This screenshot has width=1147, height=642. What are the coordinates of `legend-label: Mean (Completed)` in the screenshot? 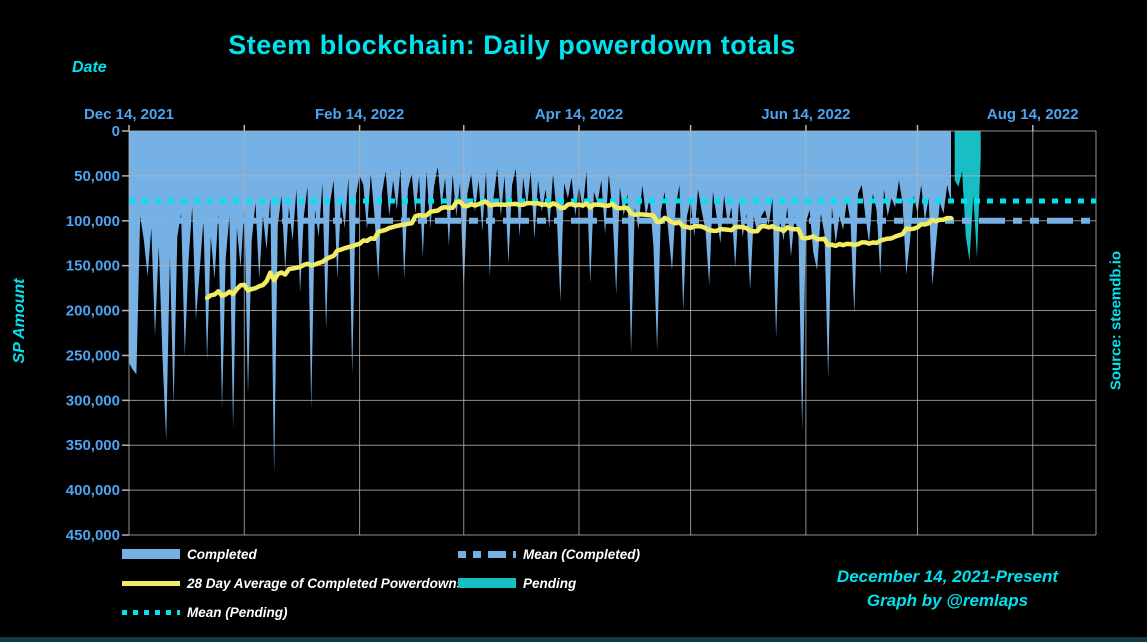 It's located at (582, 554).